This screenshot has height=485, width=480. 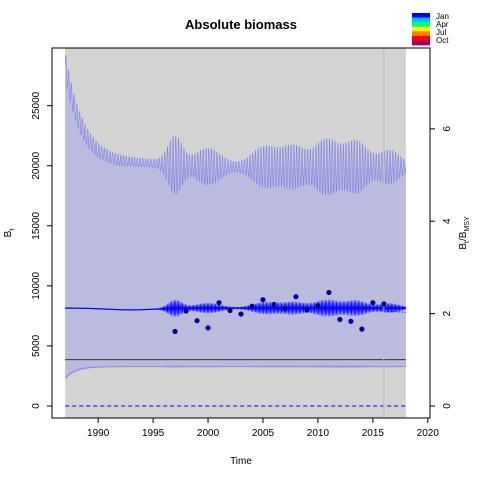 I want to click on y-axis-label-main: B, so click(x=8, y=233).